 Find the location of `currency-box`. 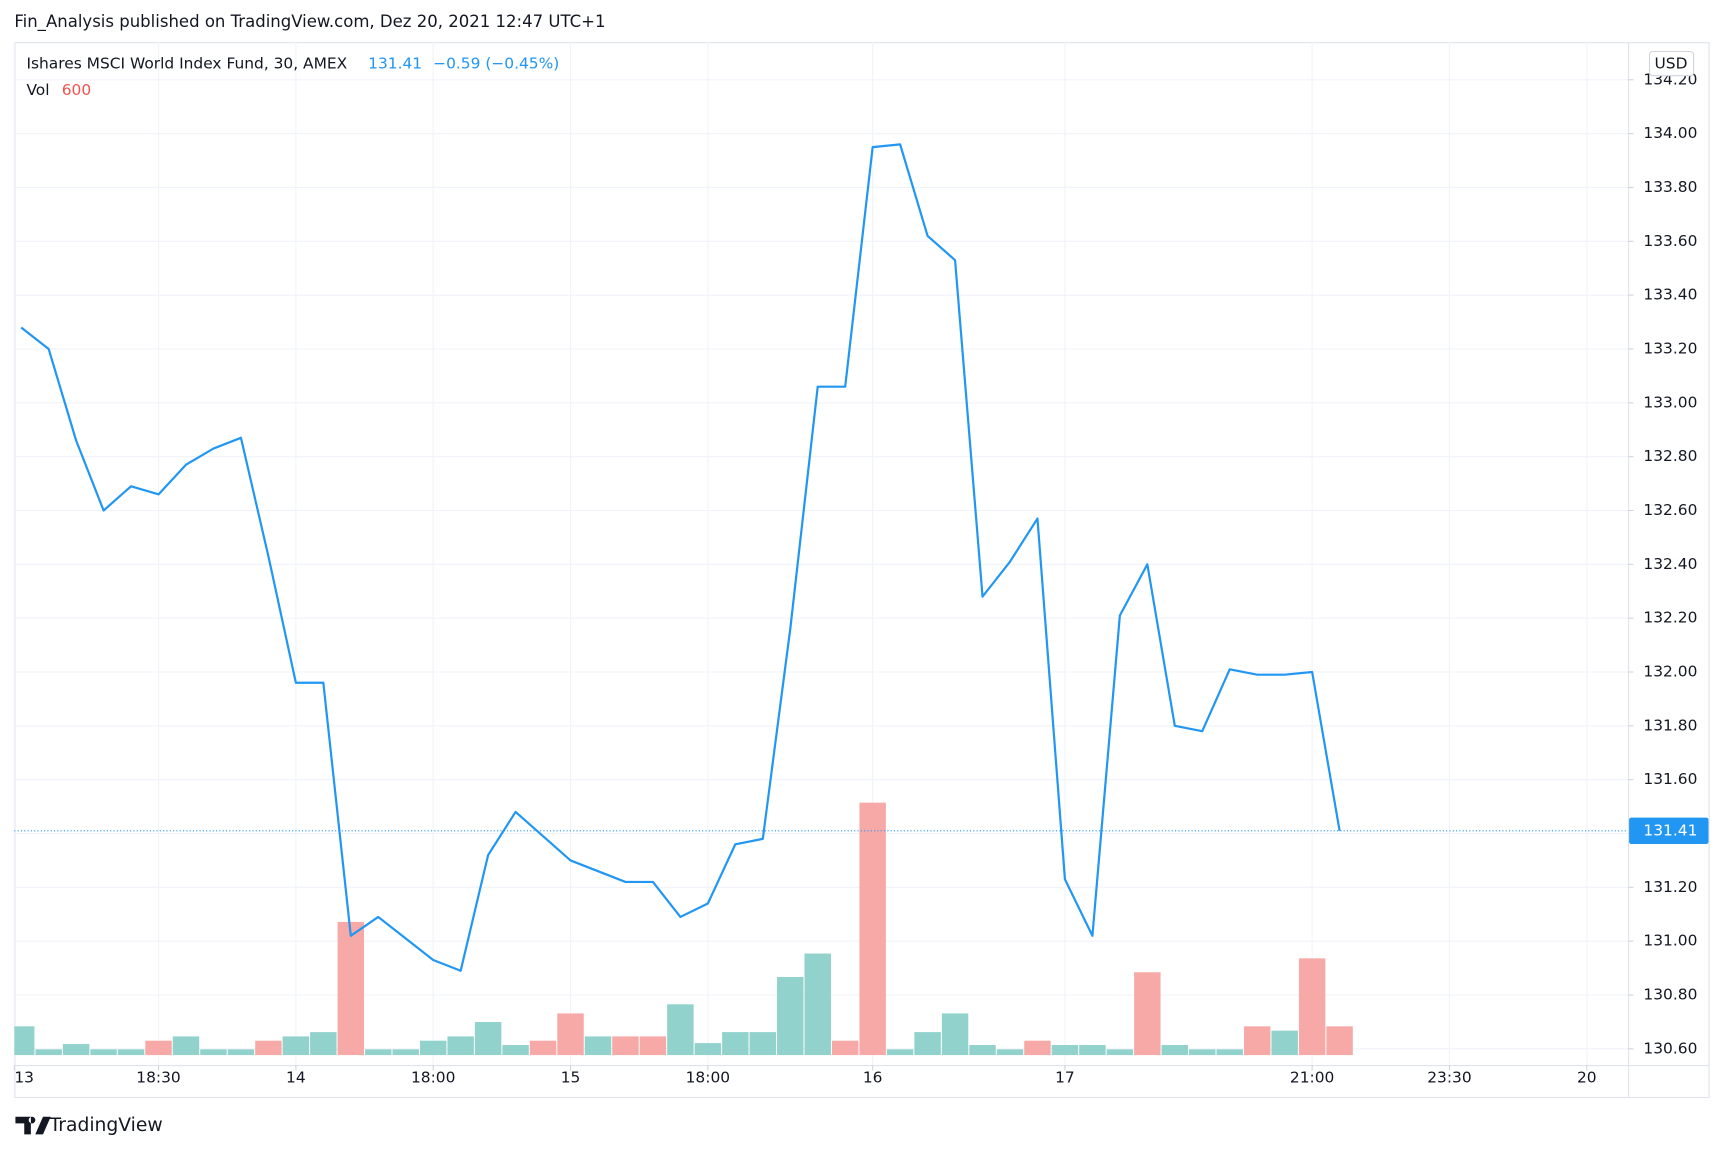

currency-box is located at coordinates (1671, 63).